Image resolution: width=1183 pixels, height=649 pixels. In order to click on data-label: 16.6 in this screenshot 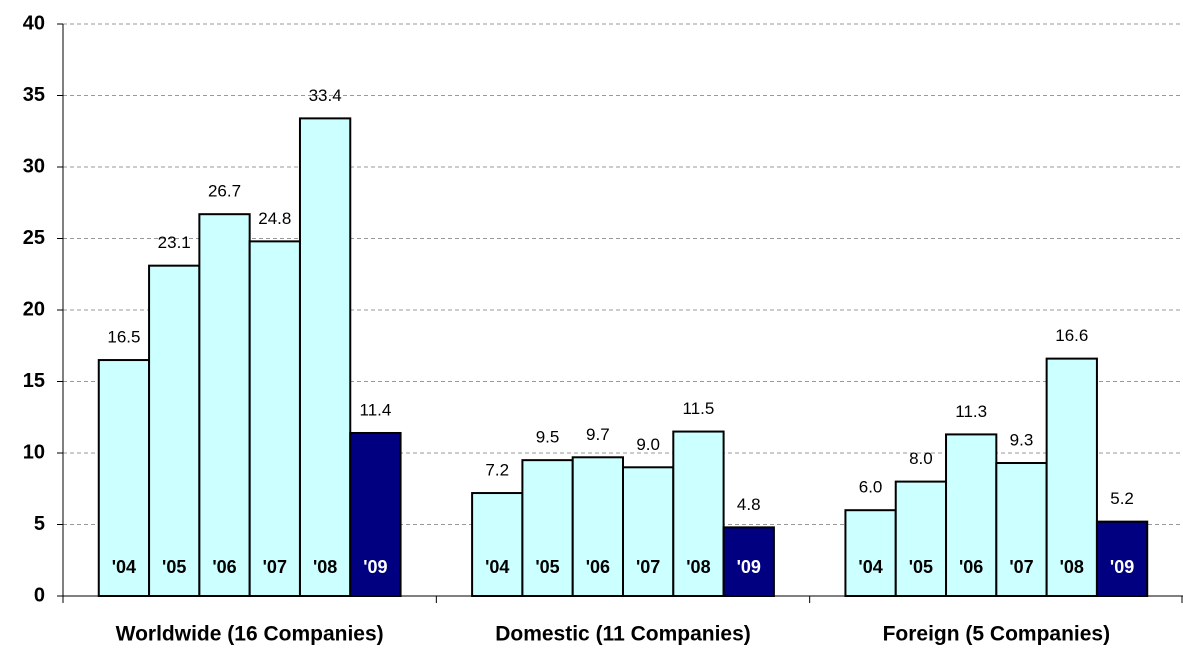, I will do `click(1071, 335)`.